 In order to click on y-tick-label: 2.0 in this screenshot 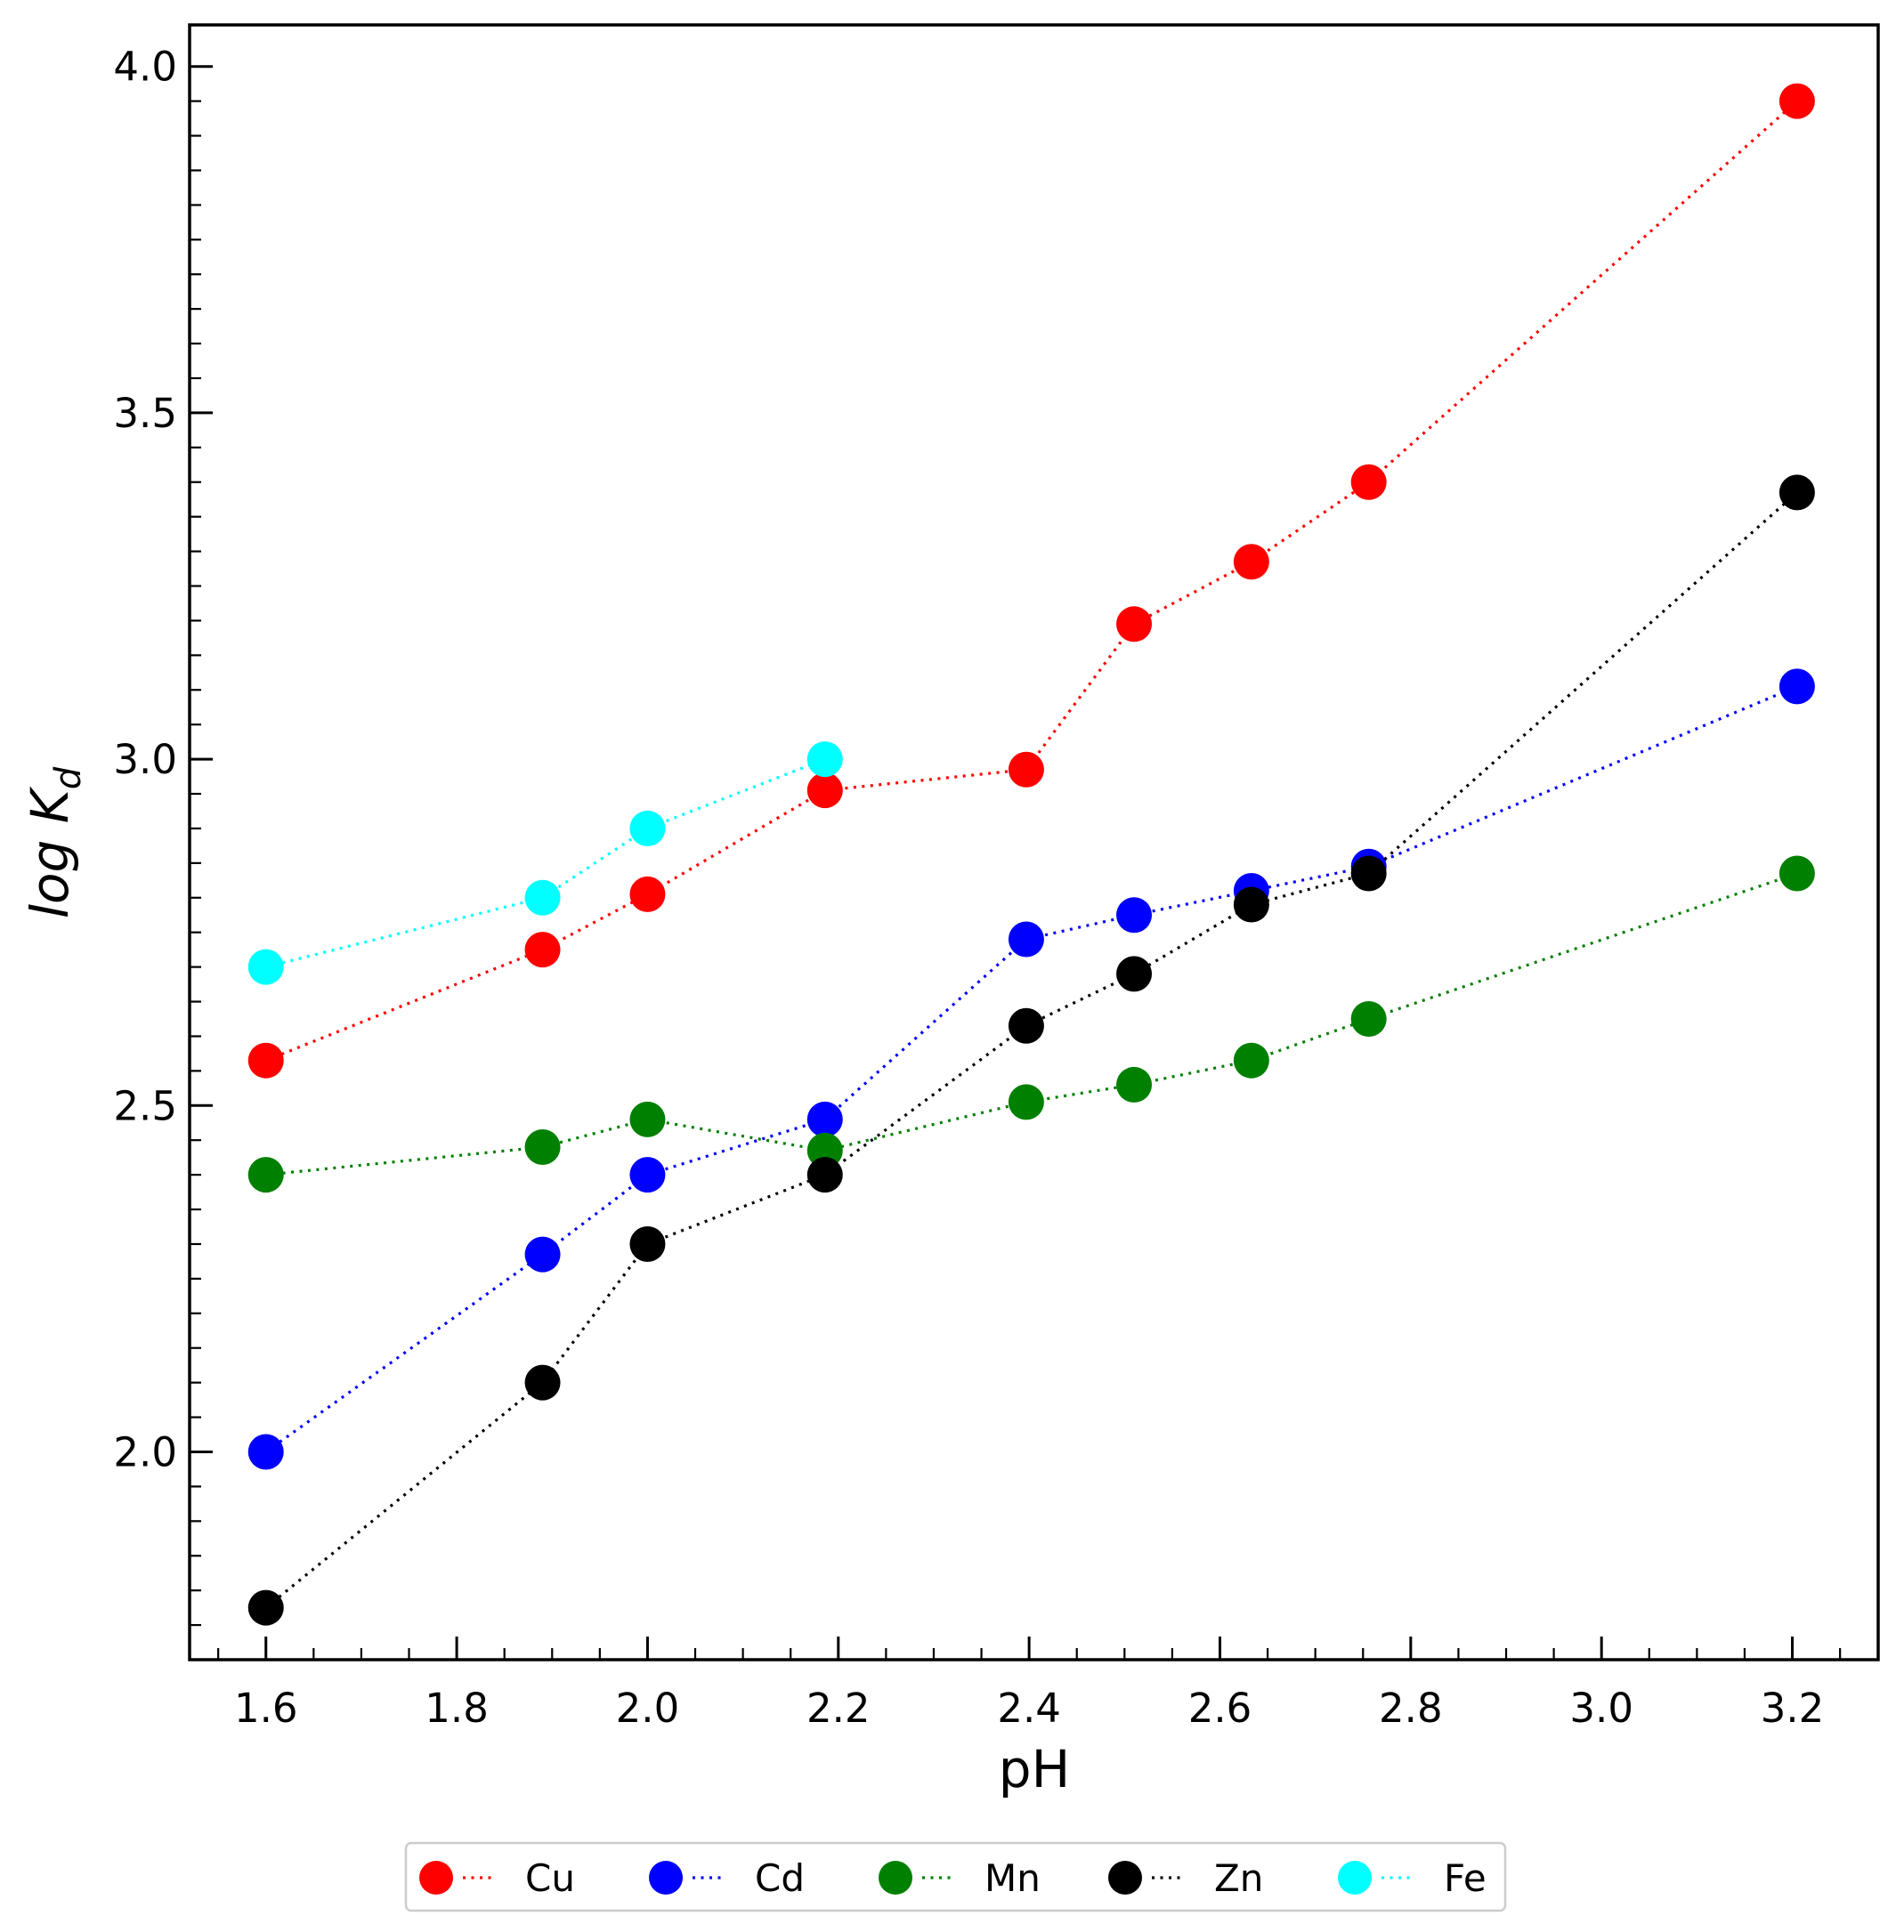, I will do `click(145, 1451)`.